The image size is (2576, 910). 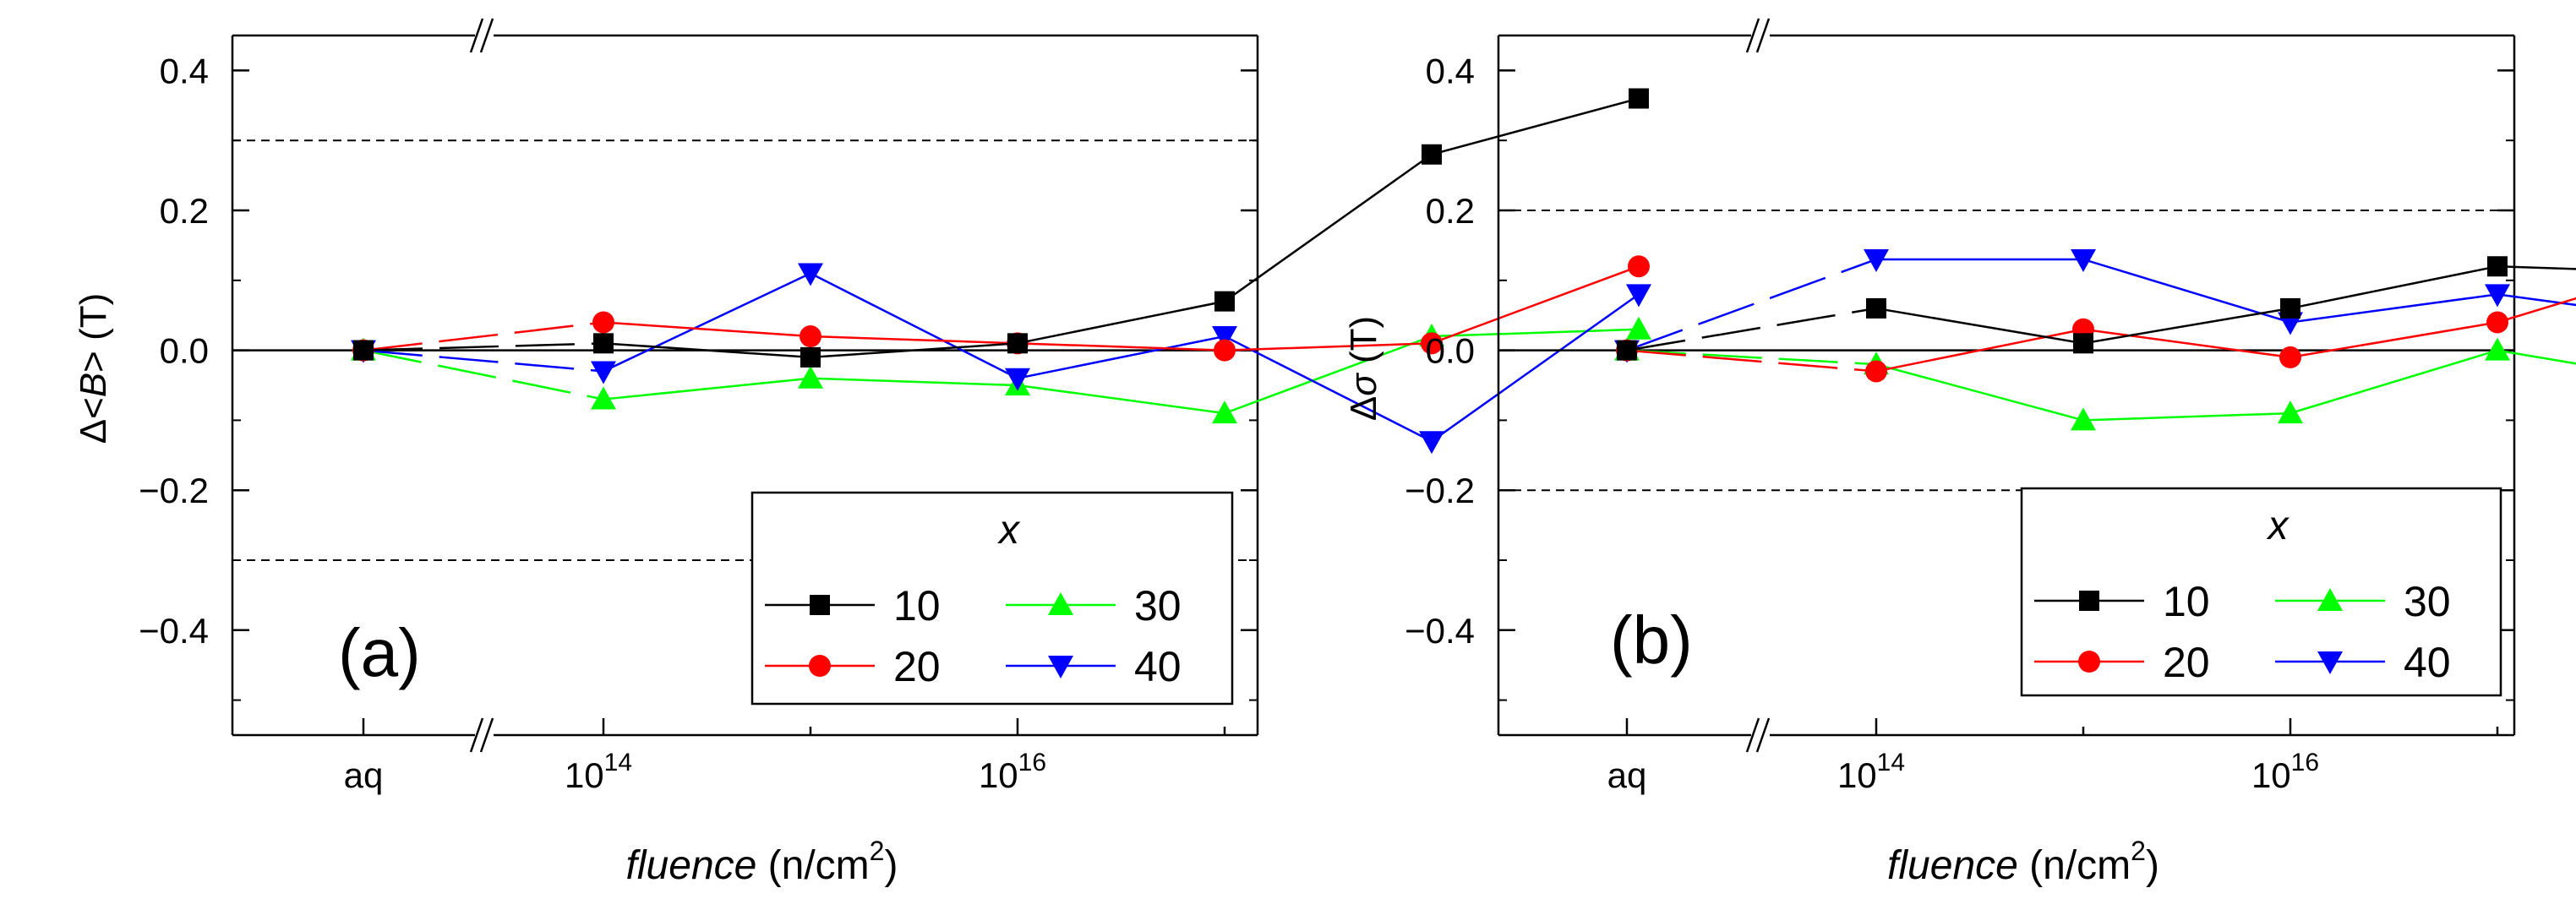 I want to click on x-tick-label-aq: aq, so click(x=1627, y=775).